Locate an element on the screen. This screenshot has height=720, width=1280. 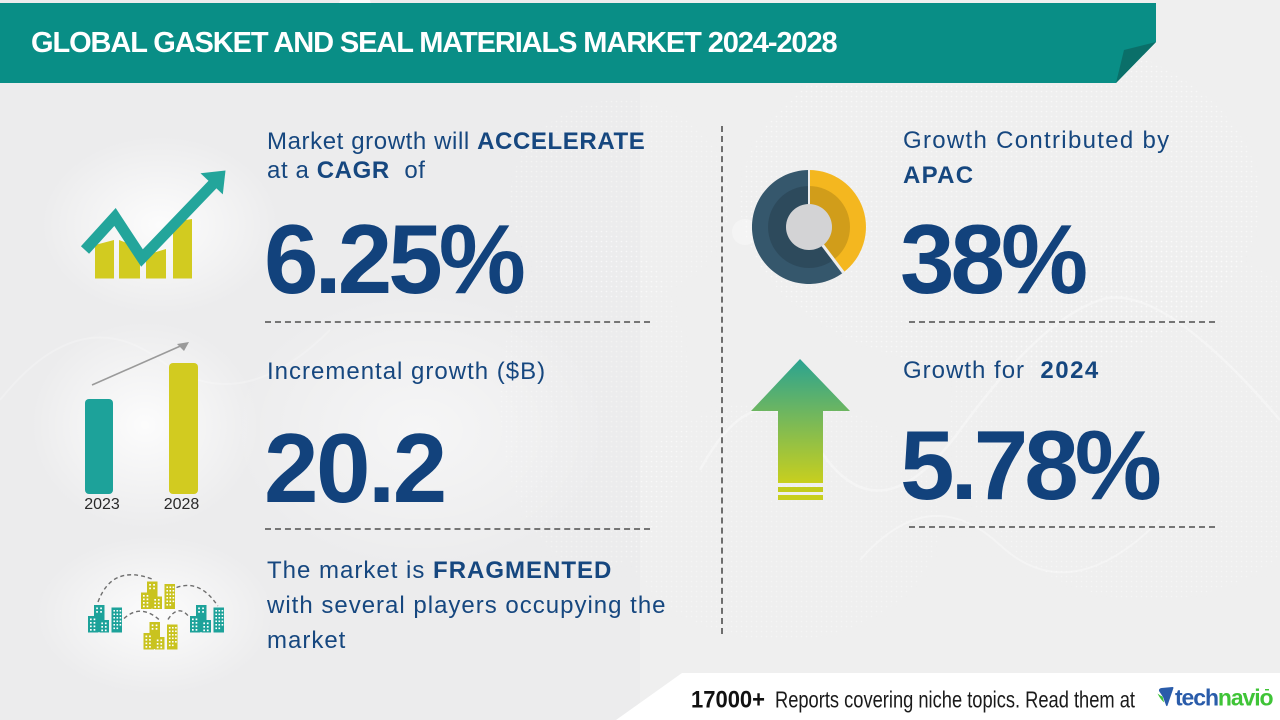
svg-text: technavio is located at coordinates (1224, 698).